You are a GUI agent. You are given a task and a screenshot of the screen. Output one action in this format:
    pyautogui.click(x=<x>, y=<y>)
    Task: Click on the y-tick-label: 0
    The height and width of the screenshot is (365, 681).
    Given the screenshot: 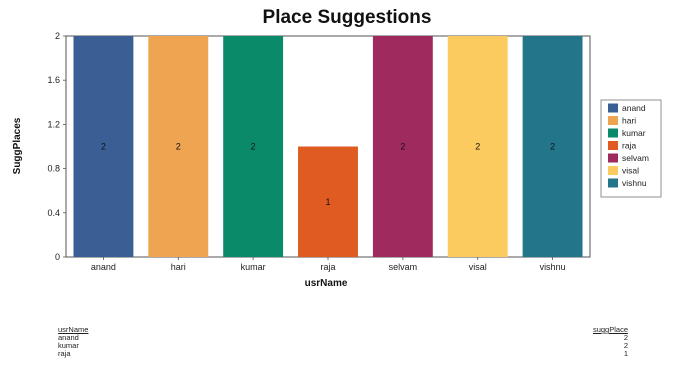 What is the action you would take?
    pyautogui.click(x=57, y=257)
    